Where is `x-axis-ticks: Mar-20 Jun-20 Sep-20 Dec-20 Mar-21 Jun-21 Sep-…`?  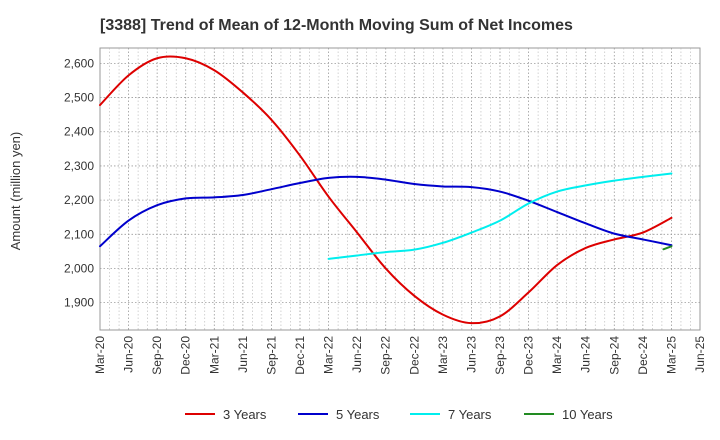
x-axis-ticks: Mar-20 Jun-20 Sep-20 Dec-20 Mar-21 Jun-21 Sep-… is located at coordinates (400, 355).